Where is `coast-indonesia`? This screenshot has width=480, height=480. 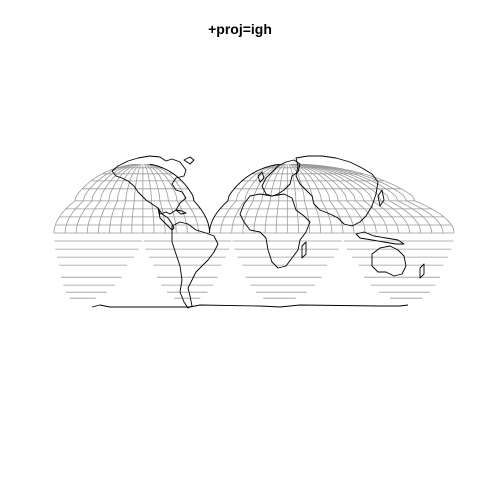 coast-indonesia is located at coordinates (380, 238).